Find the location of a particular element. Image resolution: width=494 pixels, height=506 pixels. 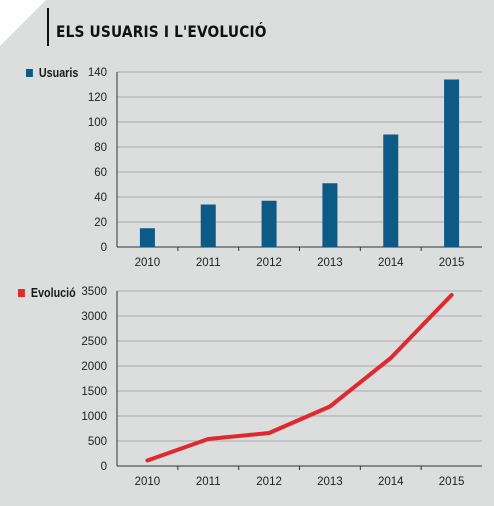

legend-swatch-usuaris is located at coordinates (29, 73).